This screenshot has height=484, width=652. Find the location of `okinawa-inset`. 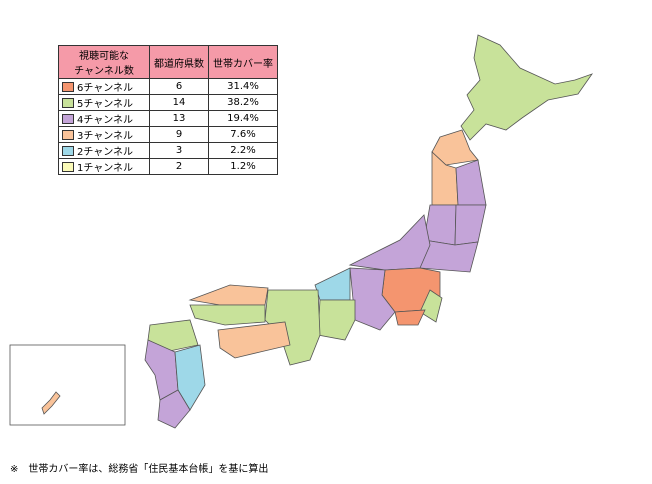

okinawa-inset is located at coordinates (67, 385).